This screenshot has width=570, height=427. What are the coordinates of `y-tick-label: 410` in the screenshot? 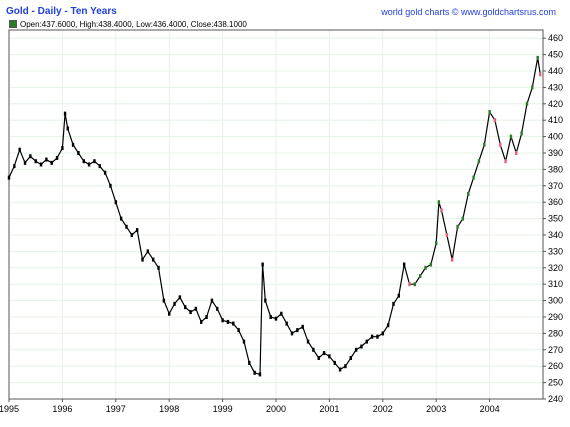 It's located at (555, 120).